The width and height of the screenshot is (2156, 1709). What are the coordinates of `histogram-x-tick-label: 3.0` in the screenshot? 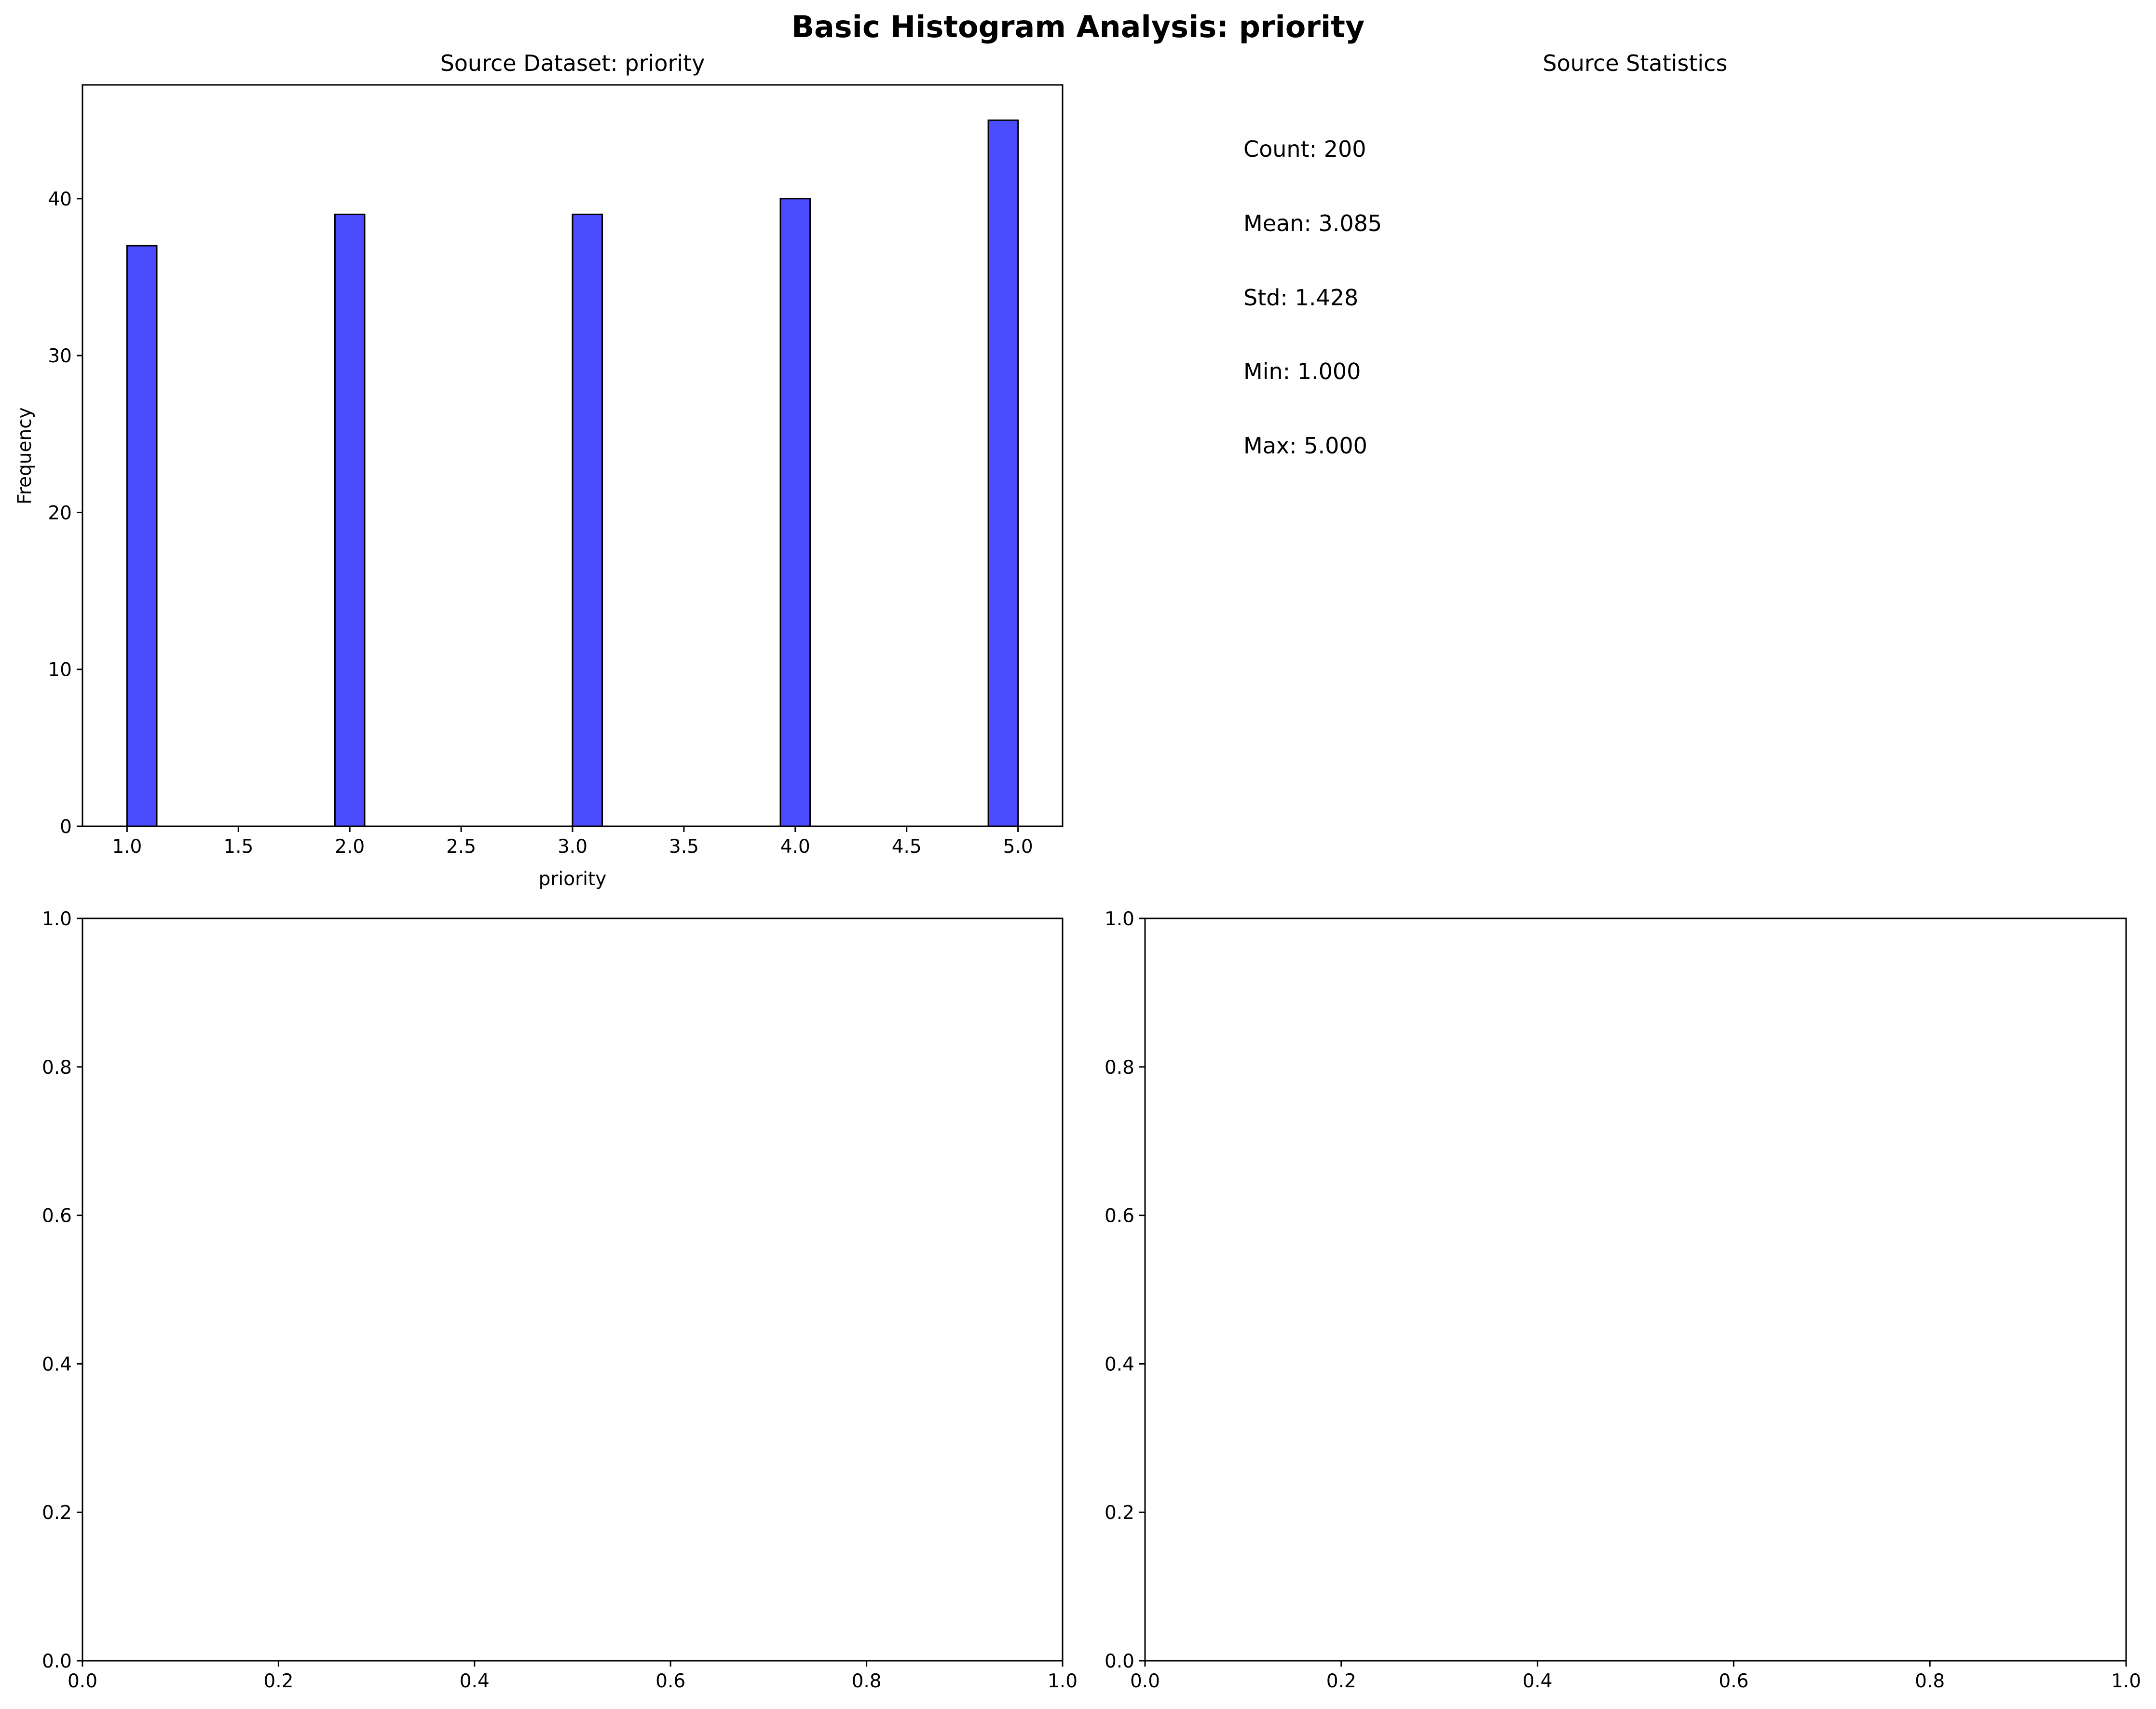 It's located at (572, 847).